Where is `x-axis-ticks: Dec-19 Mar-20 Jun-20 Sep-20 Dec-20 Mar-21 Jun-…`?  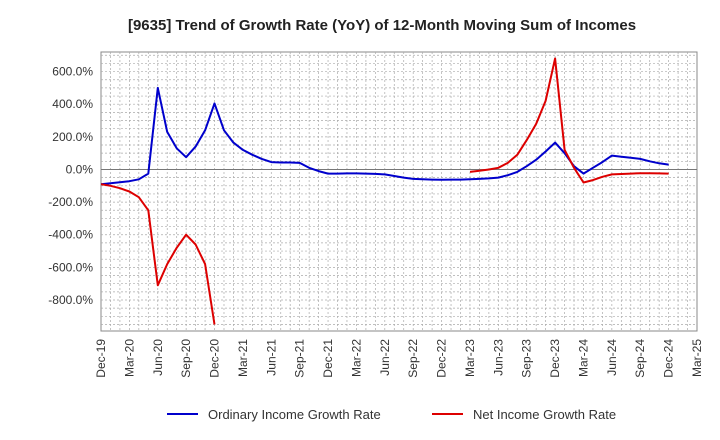
x-axis-ticks: Dec-19 Mar-20 Jun-20 Sep-20 Dec-20 Mar-21 Jun-… is located at coordinates (399, 358).